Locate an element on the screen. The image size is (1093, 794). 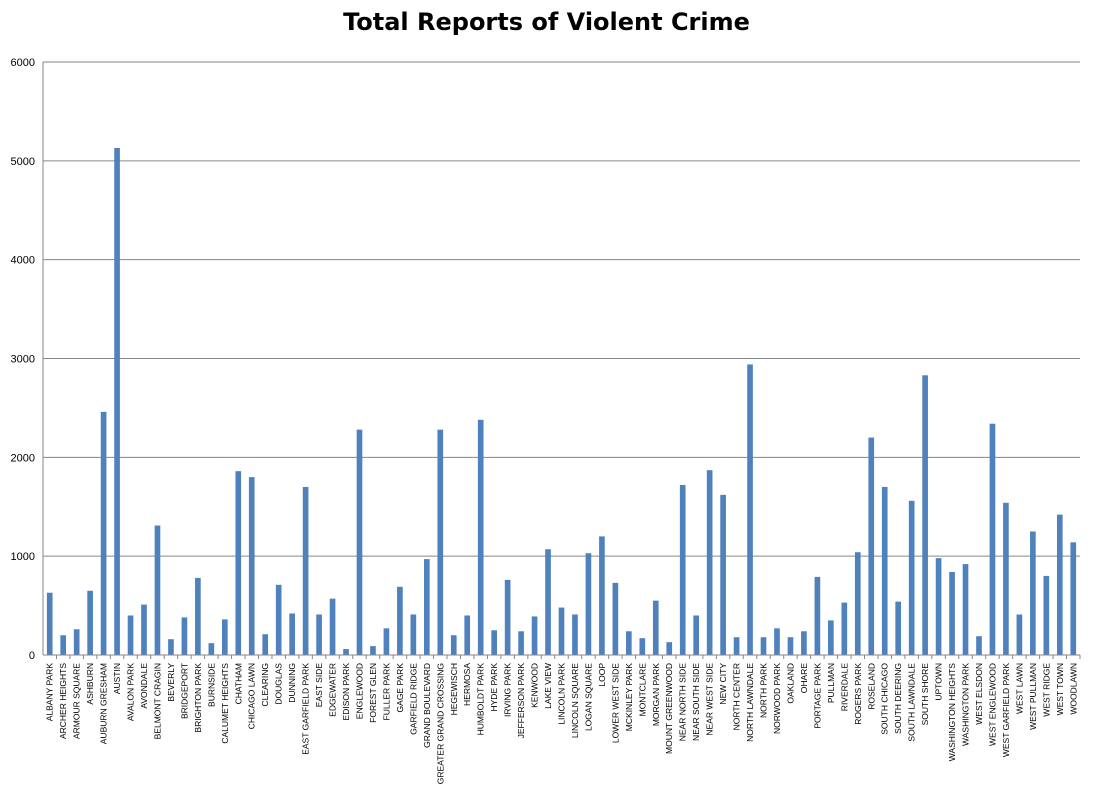
x-tick-label: CHATHAM is located at coordinates (238, 683).